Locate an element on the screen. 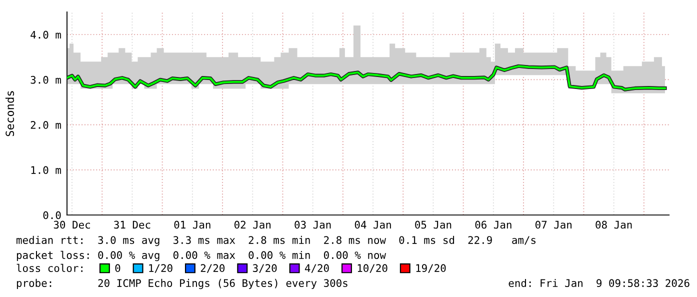 The width and height of the screenshot is (697, 297). x-tick-label: 02 Jan is located at coordinates (252, 224).